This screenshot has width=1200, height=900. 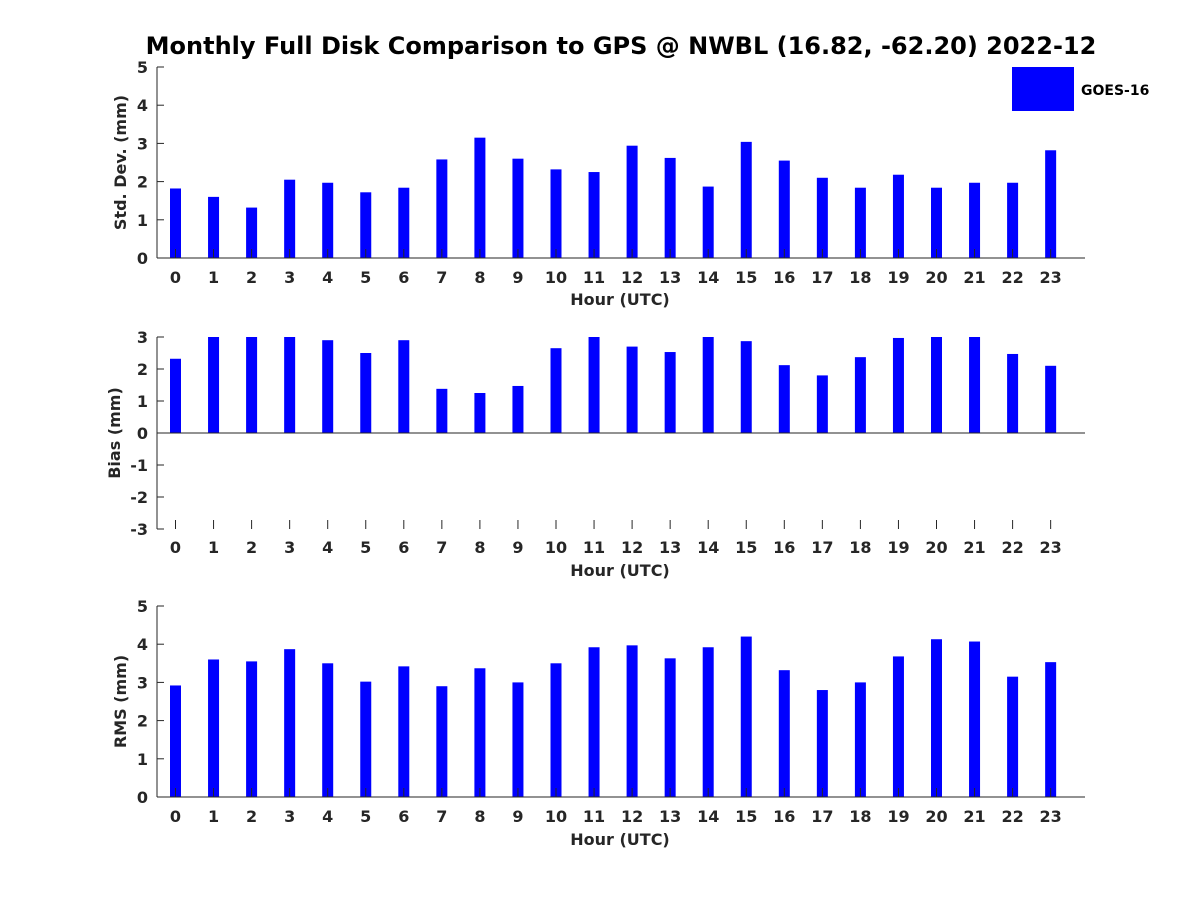 I want to click on rms-x-tick-label: 15, so click(x=746, y=816).